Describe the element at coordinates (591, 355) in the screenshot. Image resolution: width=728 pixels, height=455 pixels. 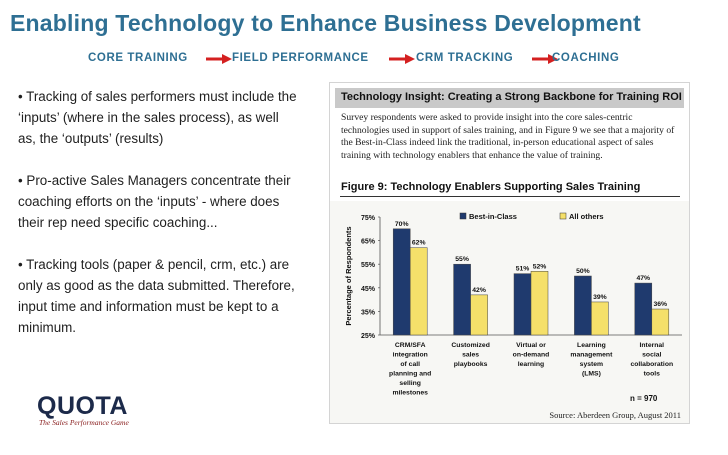
I see `x-tick-label: management` at that location.